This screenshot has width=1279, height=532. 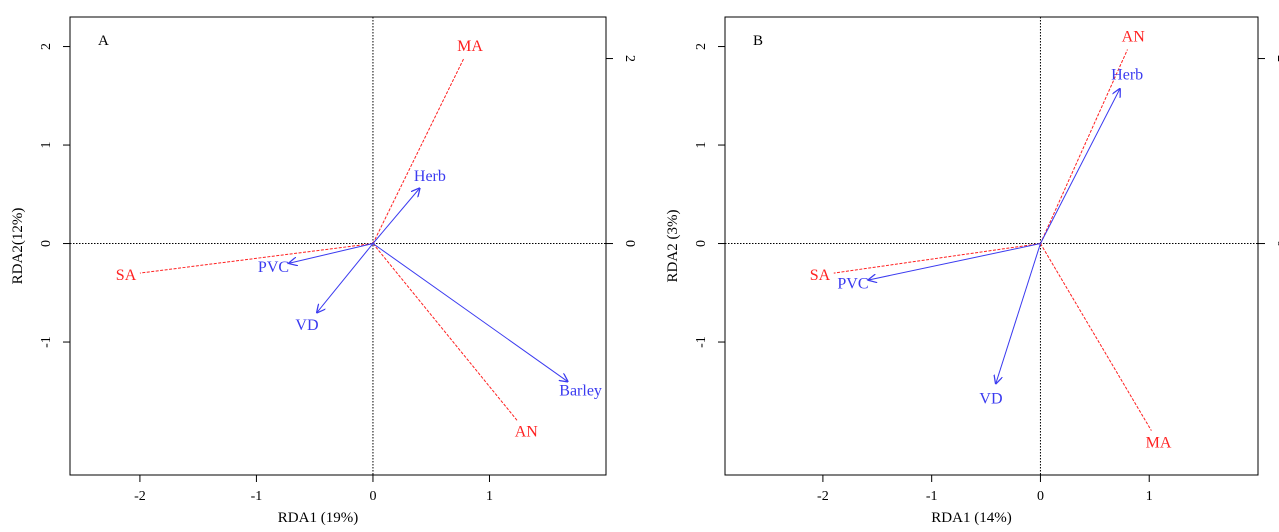 What do you see at coordinates (318, 518) in the screenshot?
I see `x-axis-label: RDA1 (19%)` at bounding box center [318, 518].